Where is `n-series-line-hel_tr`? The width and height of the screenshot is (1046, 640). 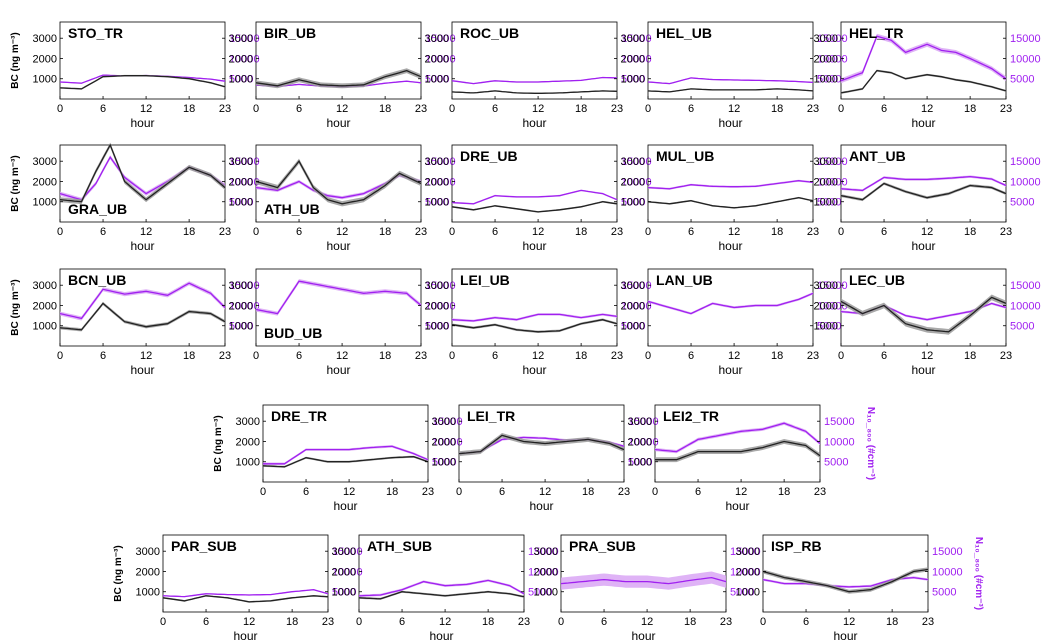
n-series-line-hel_tr is located at coordinates (923, 58).